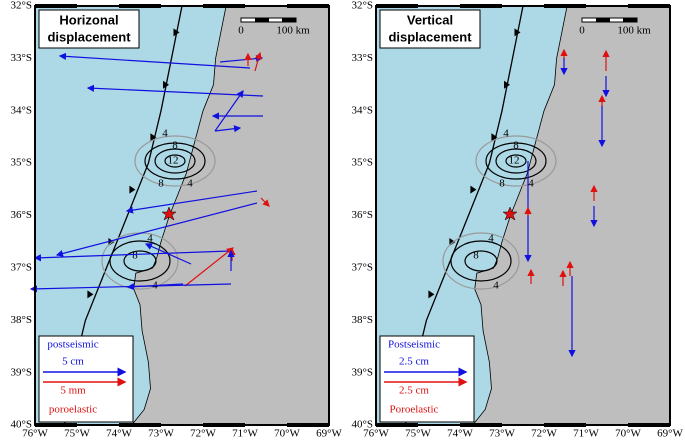 Image resolution: width=685 pixels, height=441 pixels. I want to click on scale-label: 0, so click(582, 31).